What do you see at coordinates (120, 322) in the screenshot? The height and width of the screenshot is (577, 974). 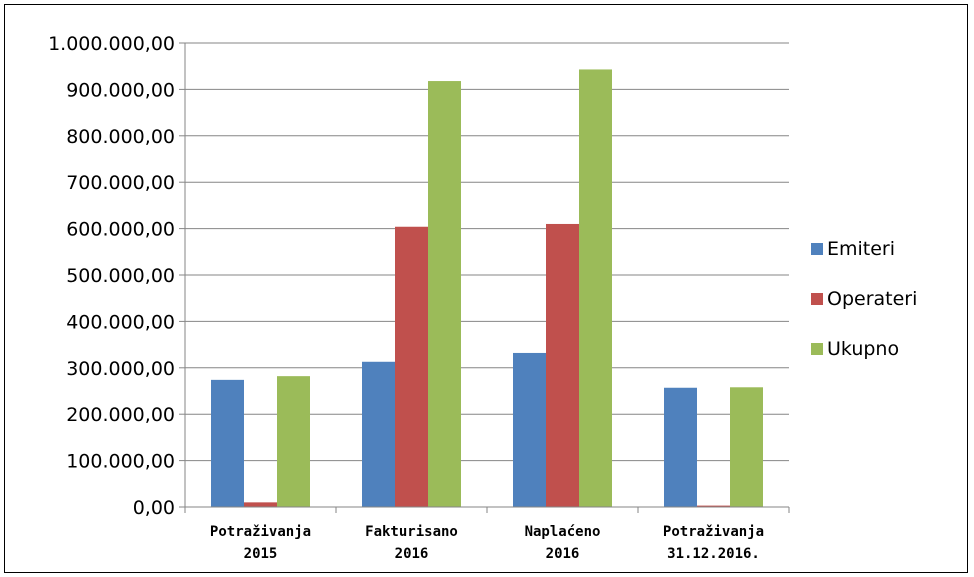 I see `y-tick-label: 400.000,00` at bounding box center [120, 322].